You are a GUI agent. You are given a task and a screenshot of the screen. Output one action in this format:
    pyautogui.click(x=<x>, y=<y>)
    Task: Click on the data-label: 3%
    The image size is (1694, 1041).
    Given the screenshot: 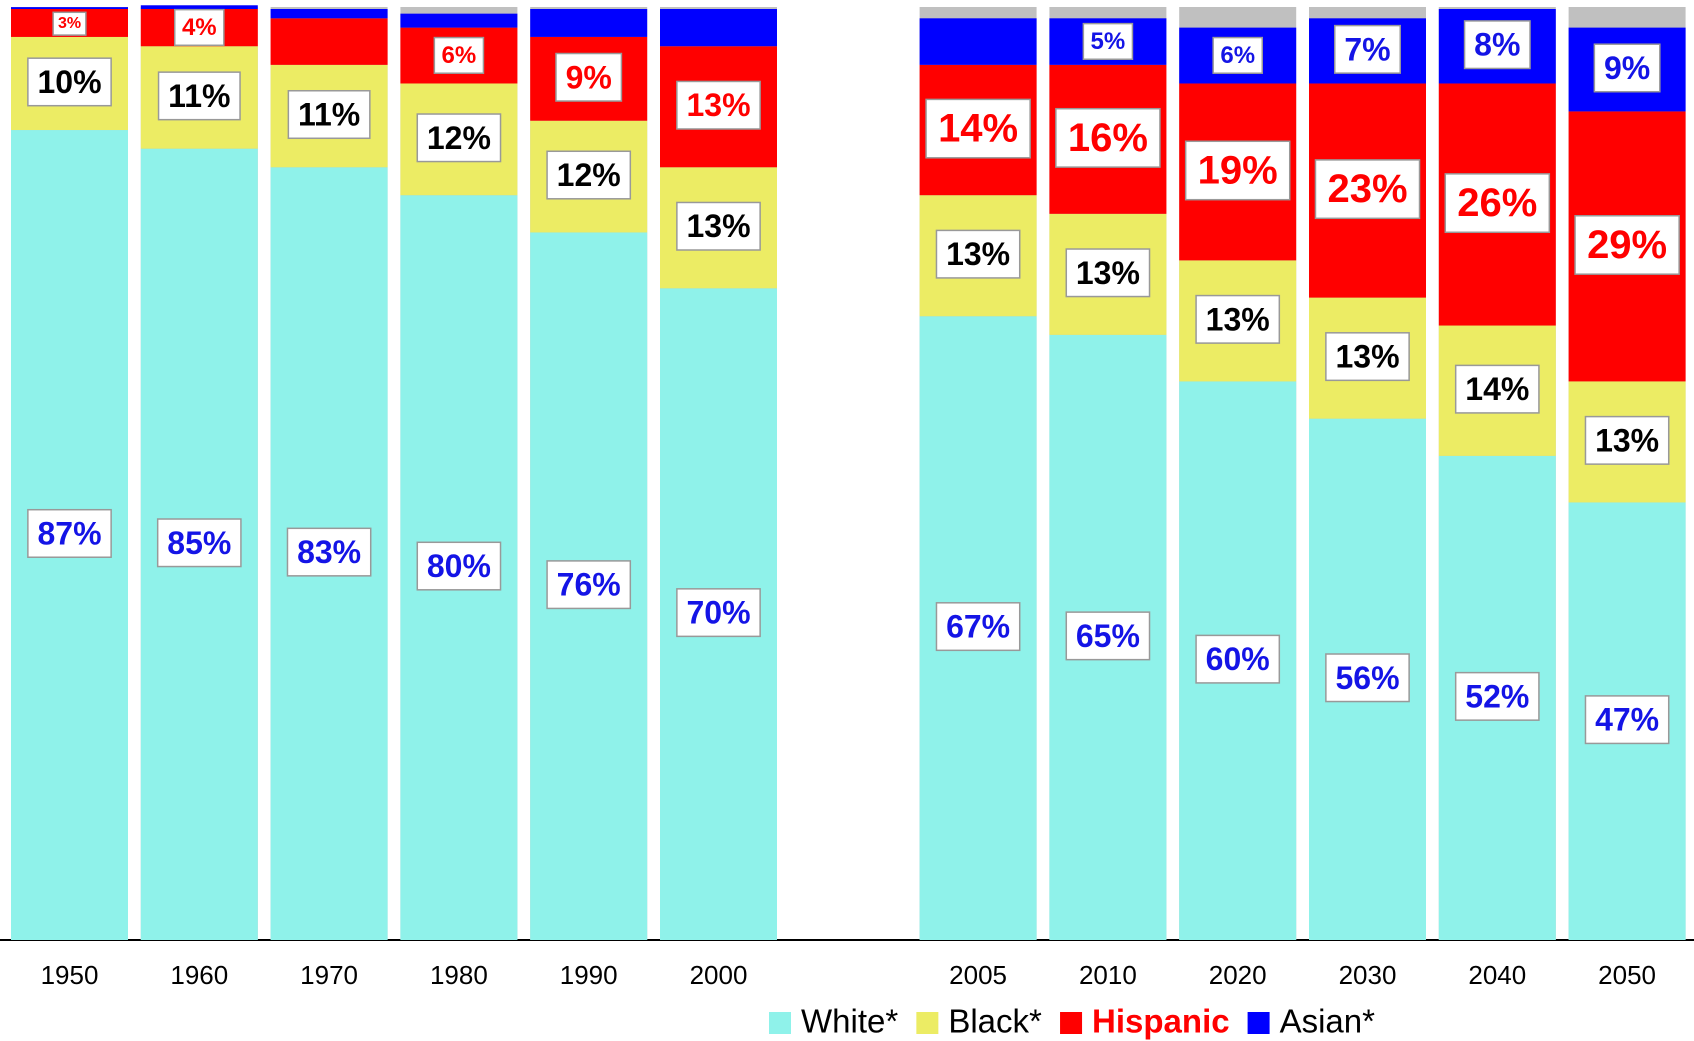 What is the action you would take?
    pyautogui.click(x=69, y=23)
    